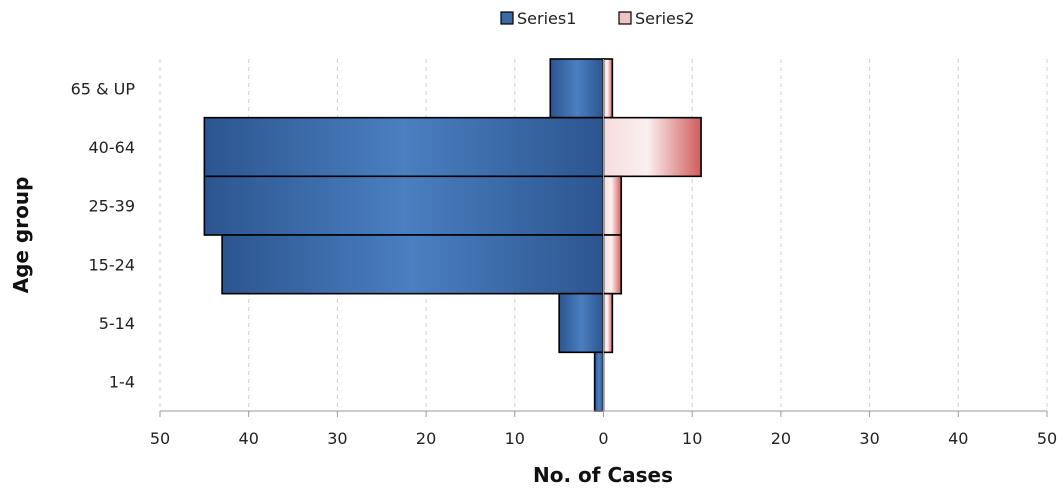 The image size is (1063, 488). Describe the element at coordinates (546, 18) in the screenshot. I see `legend-label: Series1` at that location.